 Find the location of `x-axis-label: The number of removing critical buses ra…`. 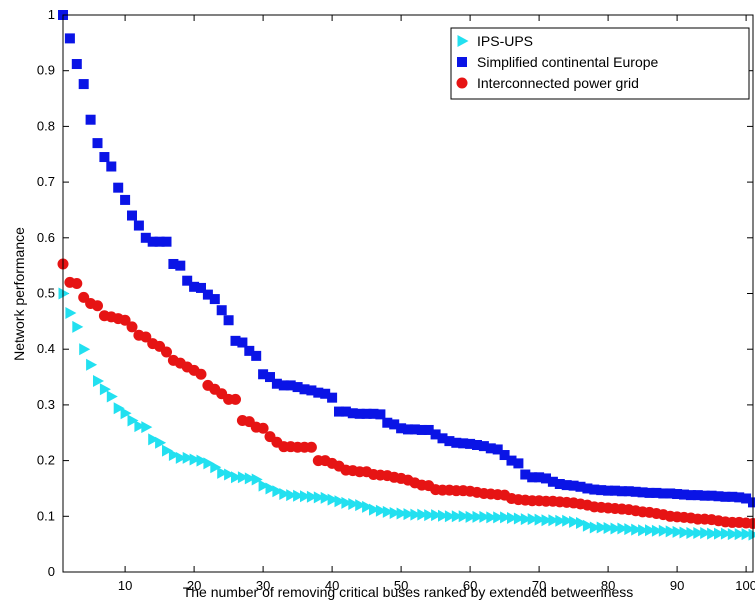

x-axis-label: The number of removing critical buses ra… is located at coordinates (408, 592).